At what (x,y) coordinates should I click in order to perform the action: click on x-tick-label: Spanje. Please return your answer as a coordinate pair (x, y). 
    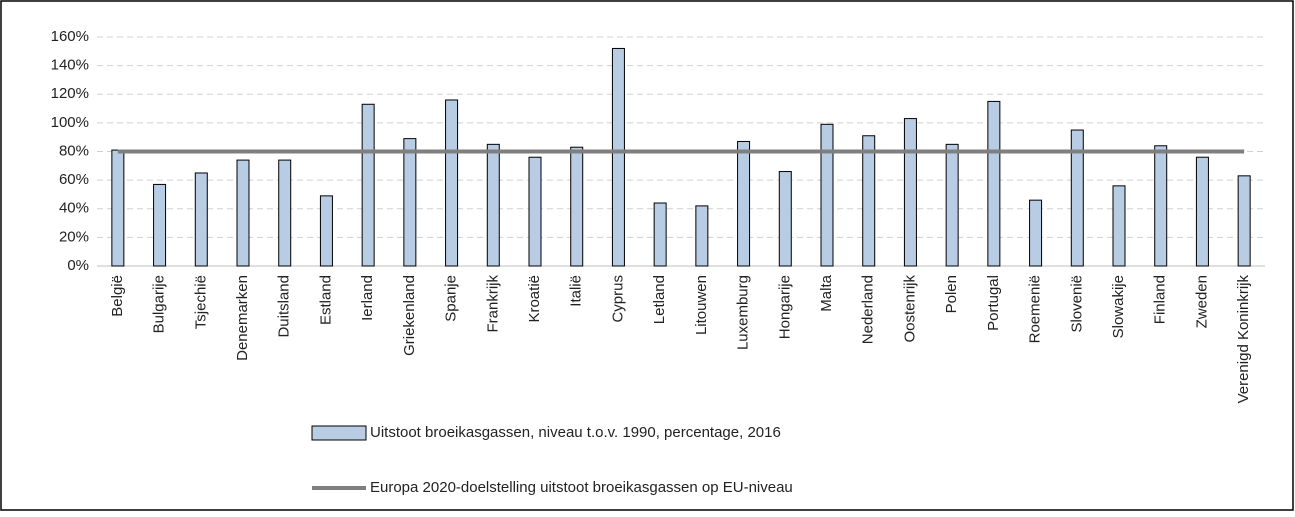
    Looking at the image, I should click on (451, 298).